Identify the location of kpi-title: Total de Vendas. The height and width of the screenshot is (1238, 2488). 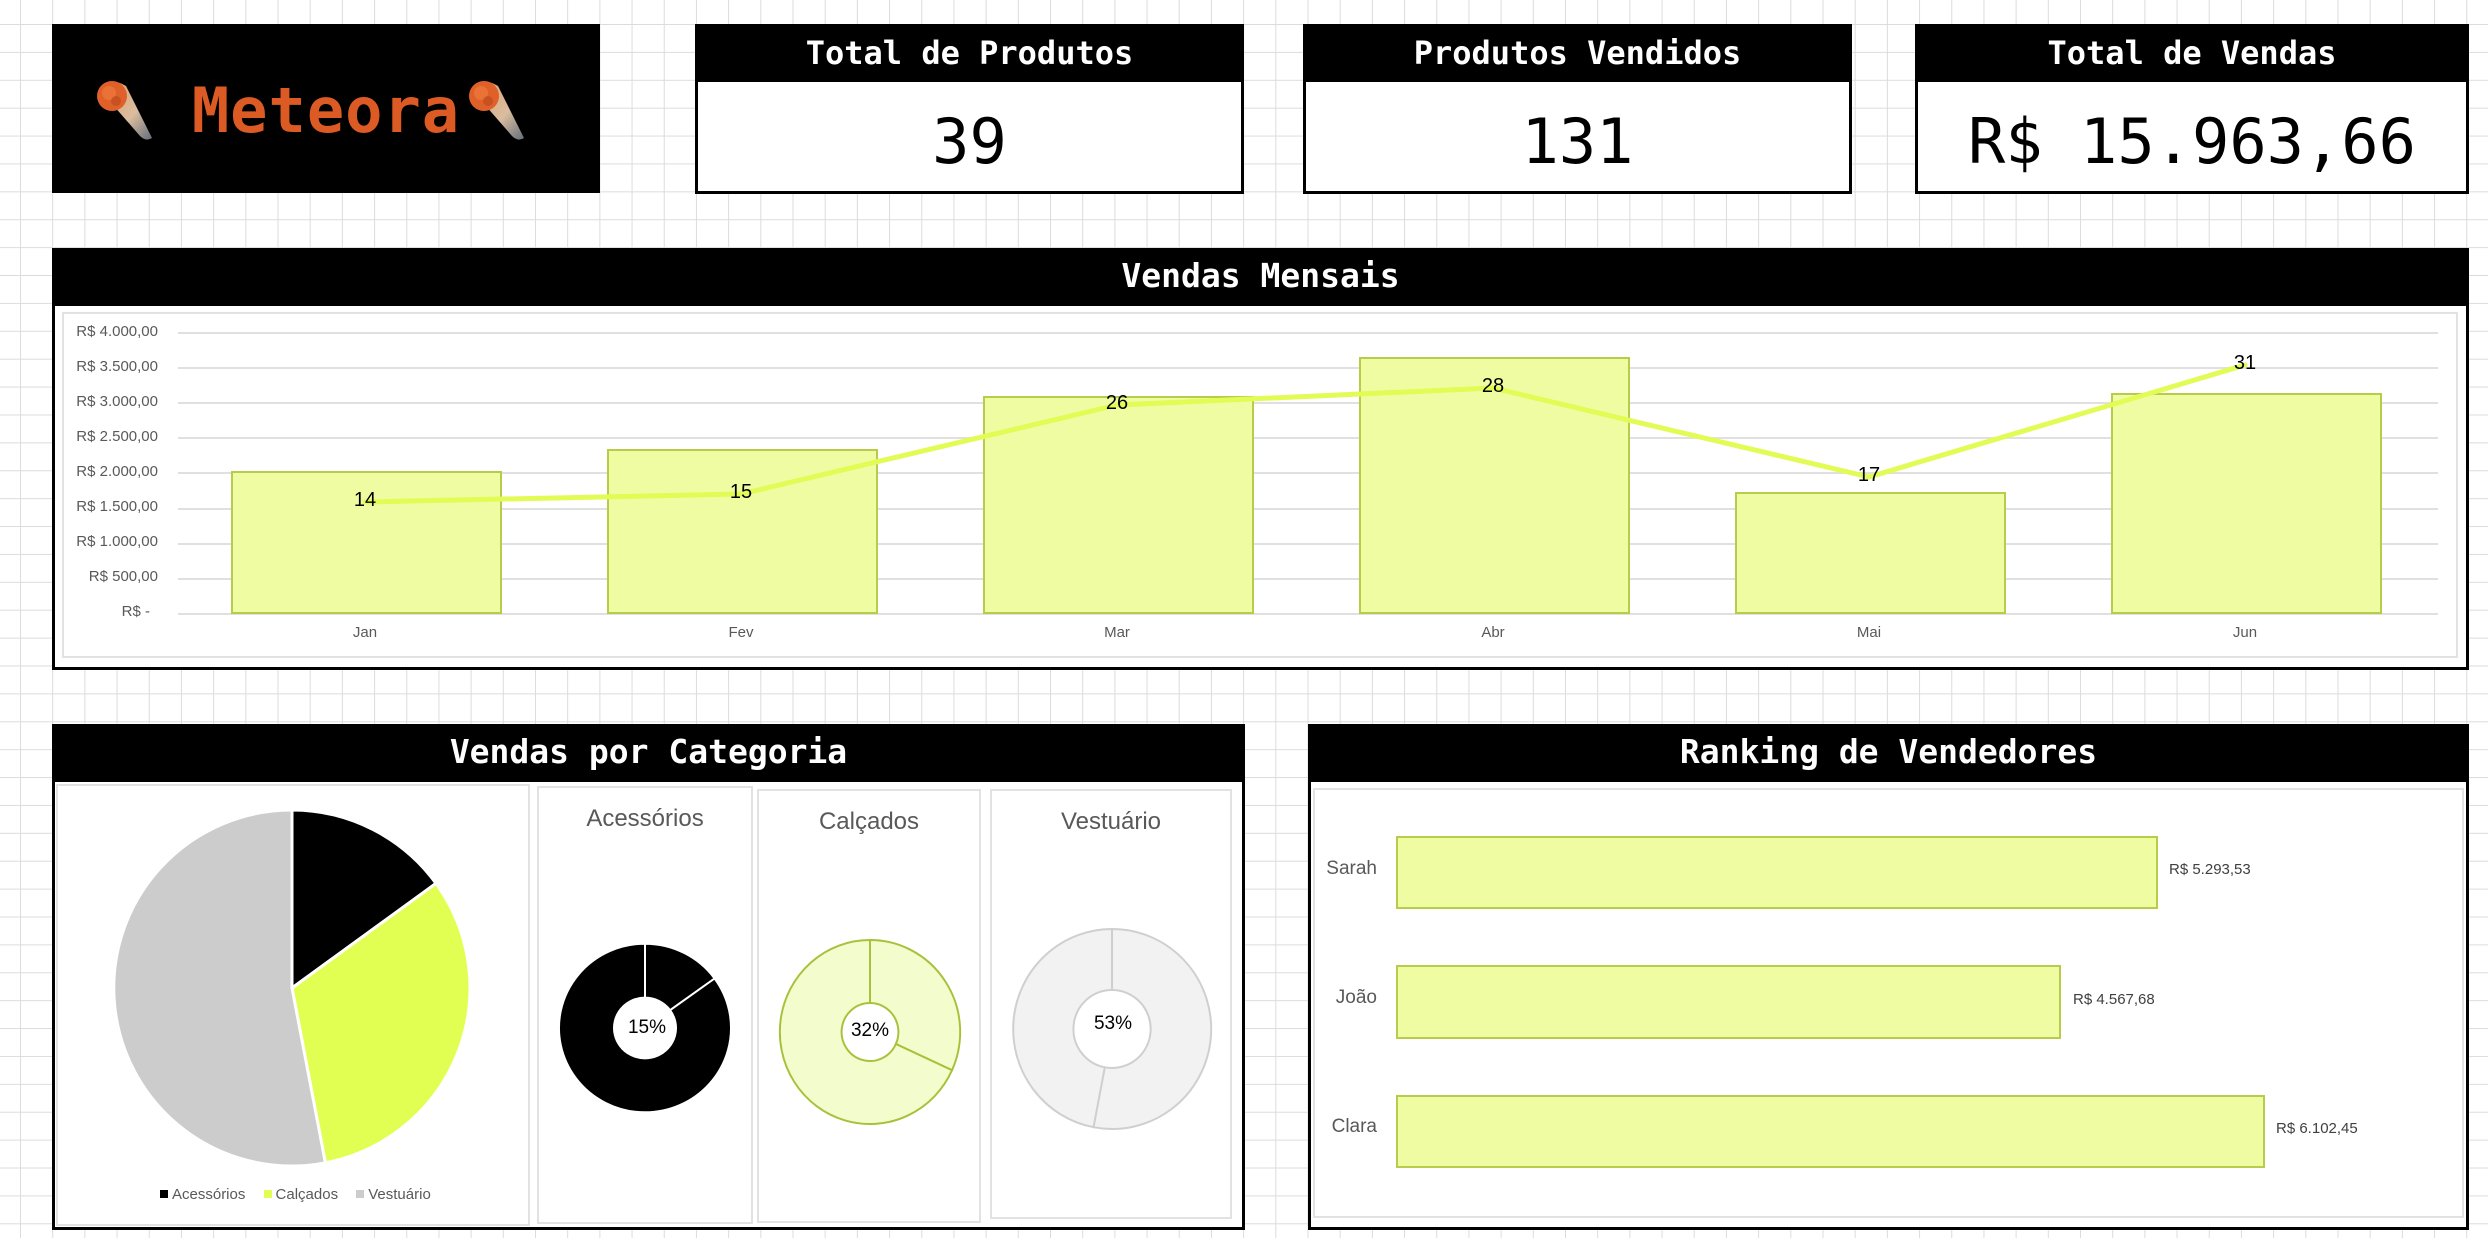
(2192, 53).